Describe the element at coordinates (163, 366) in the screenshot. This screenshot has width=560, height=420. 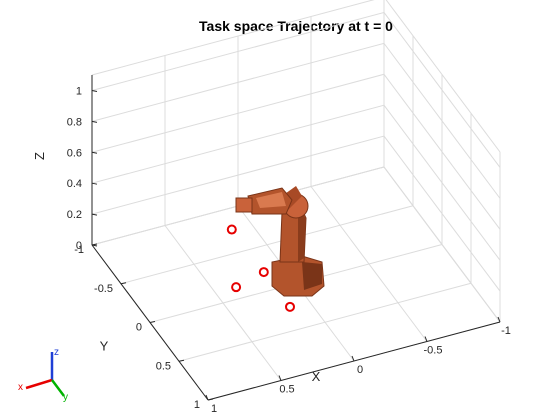
I see `y-tick-label: 0.5` at that location.